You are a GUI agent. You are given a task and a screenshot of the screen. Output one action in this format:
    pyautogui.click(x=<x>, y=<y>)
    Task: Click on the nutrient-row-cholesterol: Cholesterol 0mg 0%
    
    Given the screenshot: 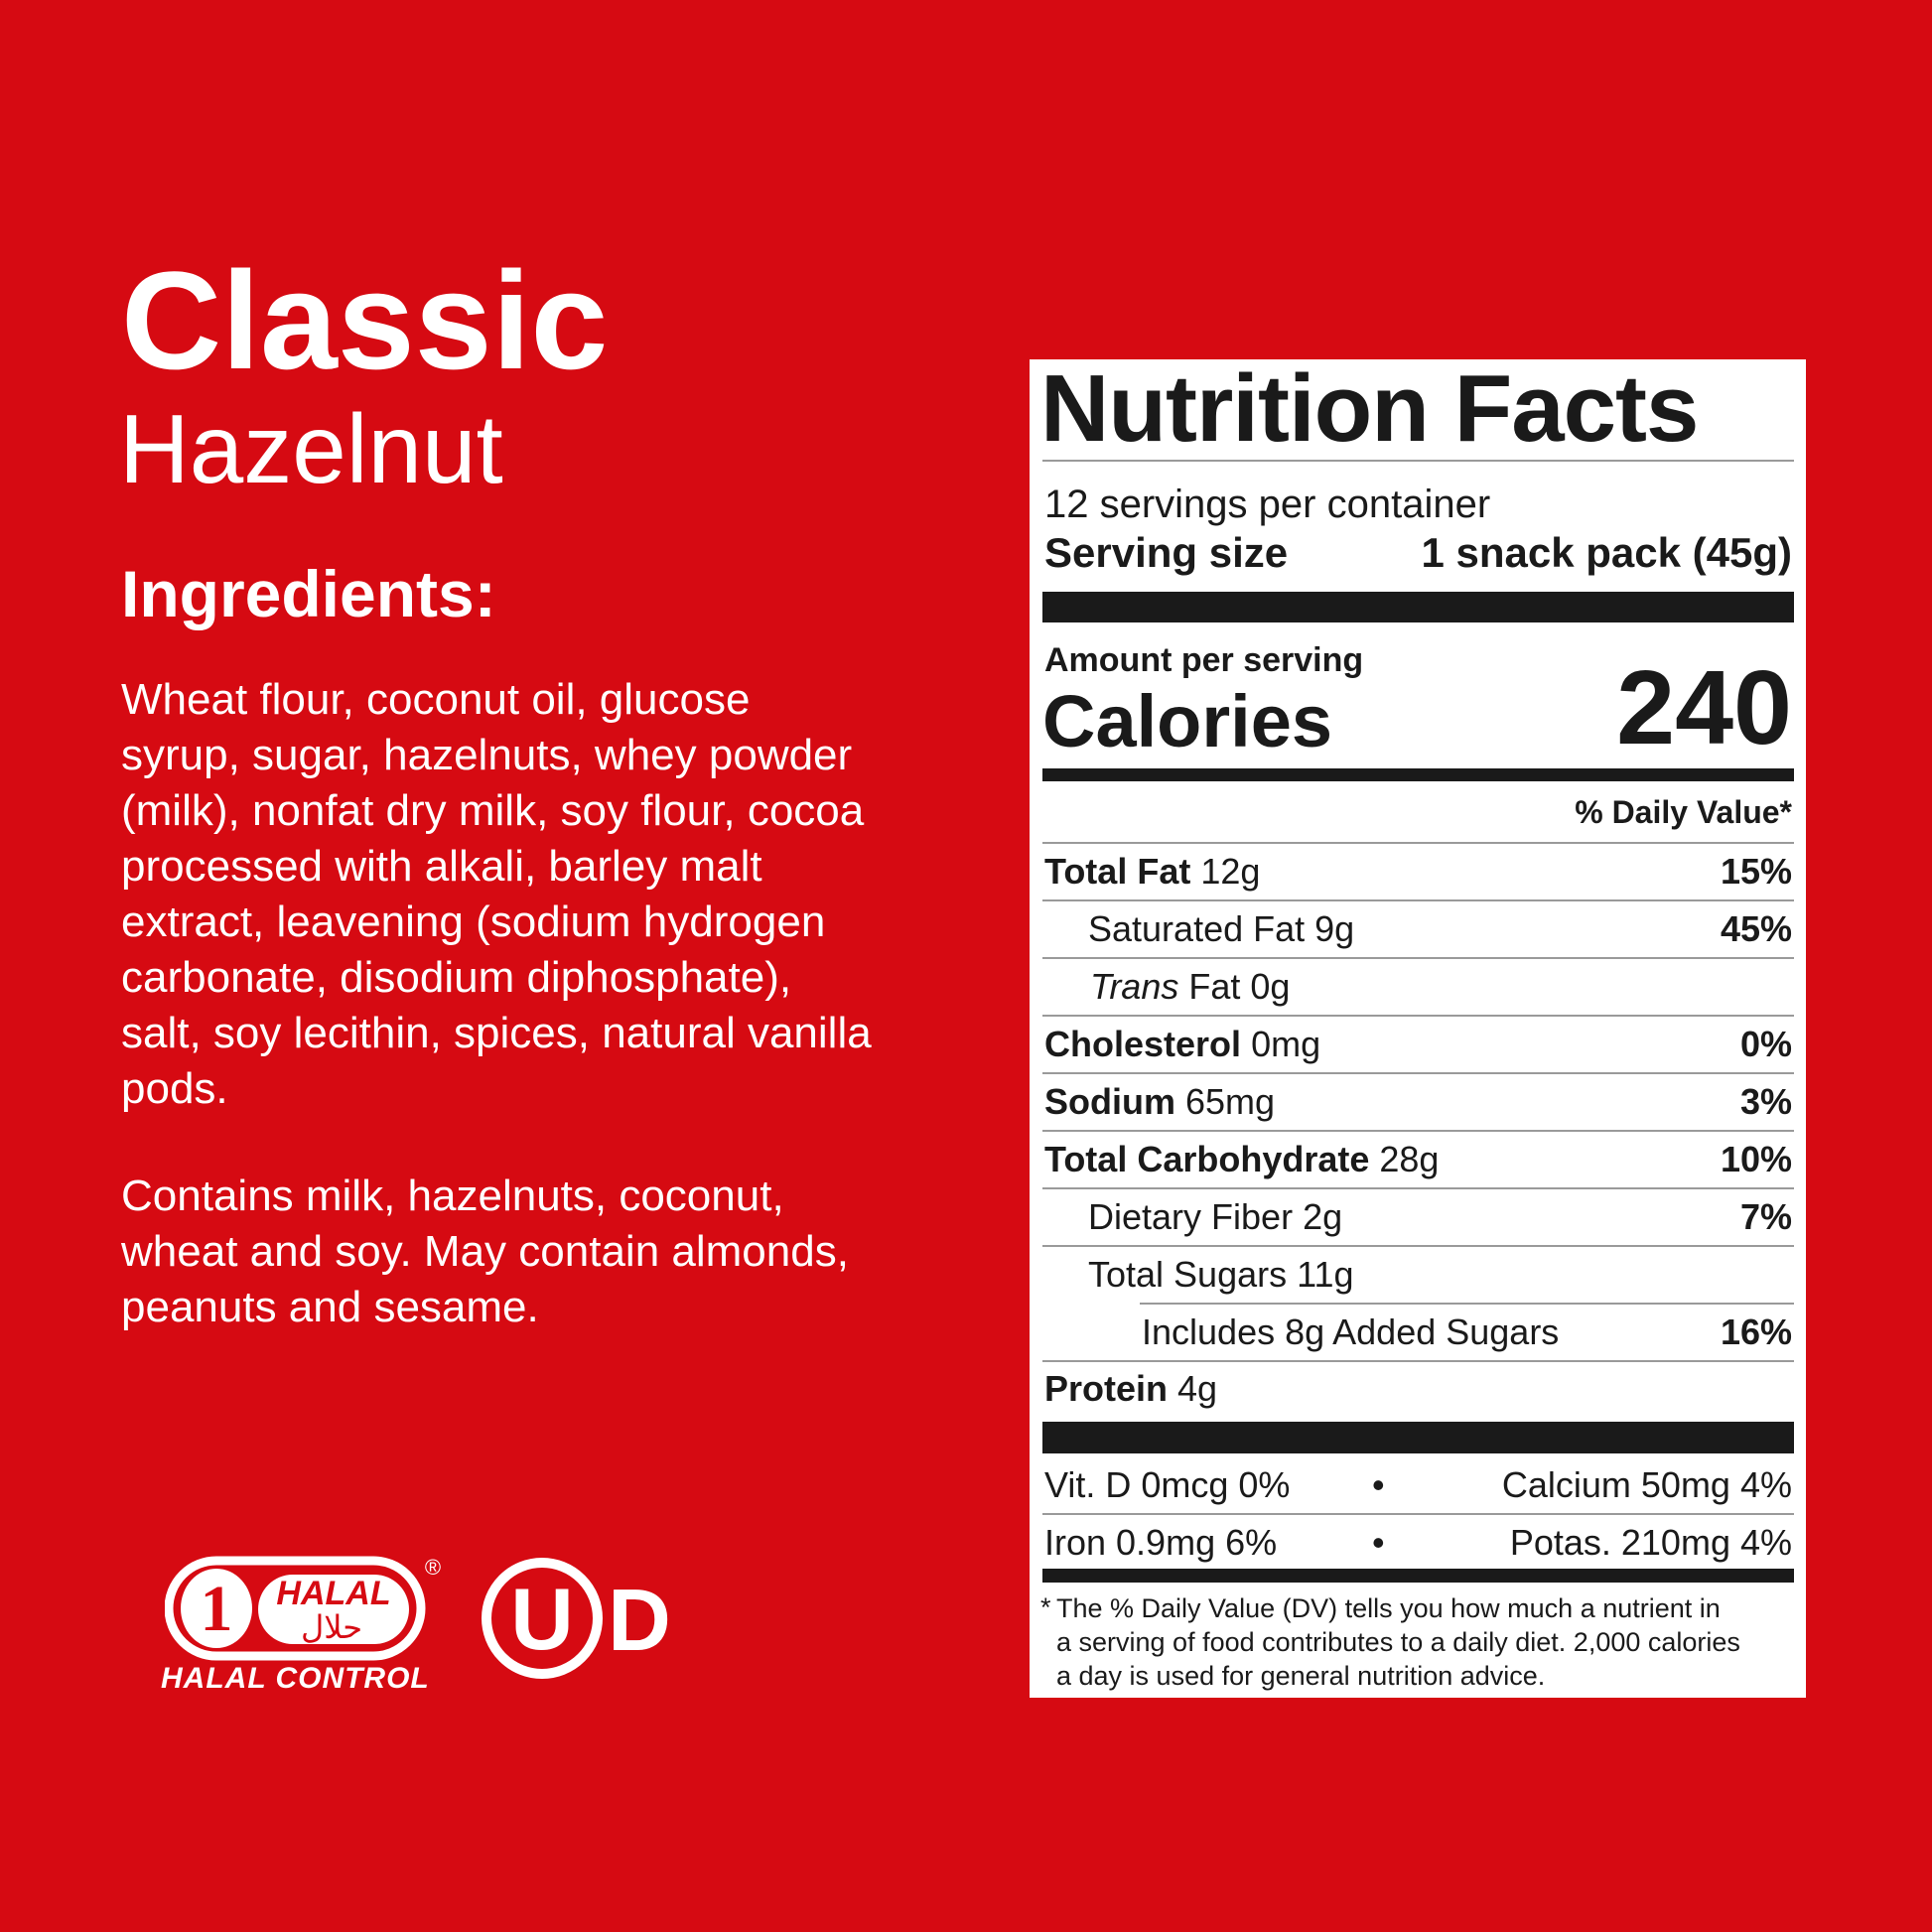 What is the action you would take?
    pyautogui.click(x=1418, y=1044)
    